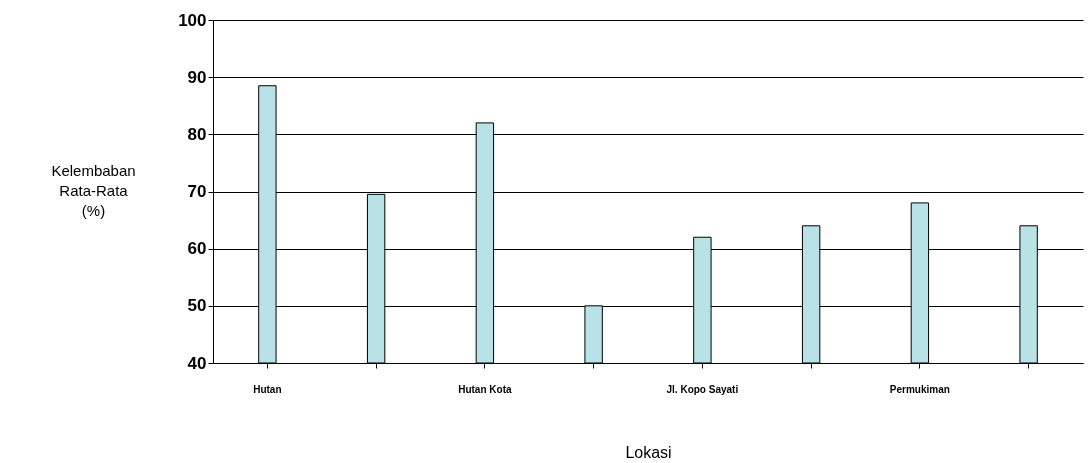 The width and height of the screenshot is (1091, 463). What do you see at coordinates (267, 389) in the screenshot?
I see `x-tick-label: Hutan` at bounding box center [267, 389].